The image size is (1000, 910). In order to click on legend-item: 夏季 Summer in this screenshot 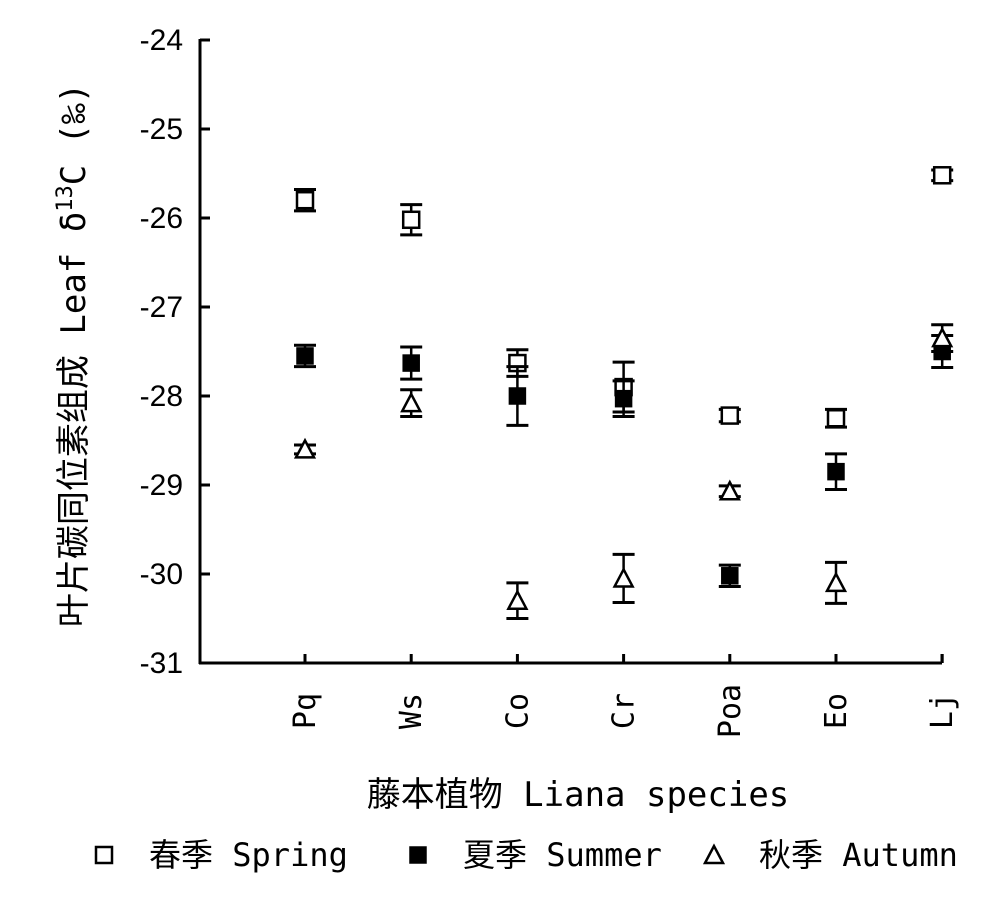, I will do `click(535, 855)`.